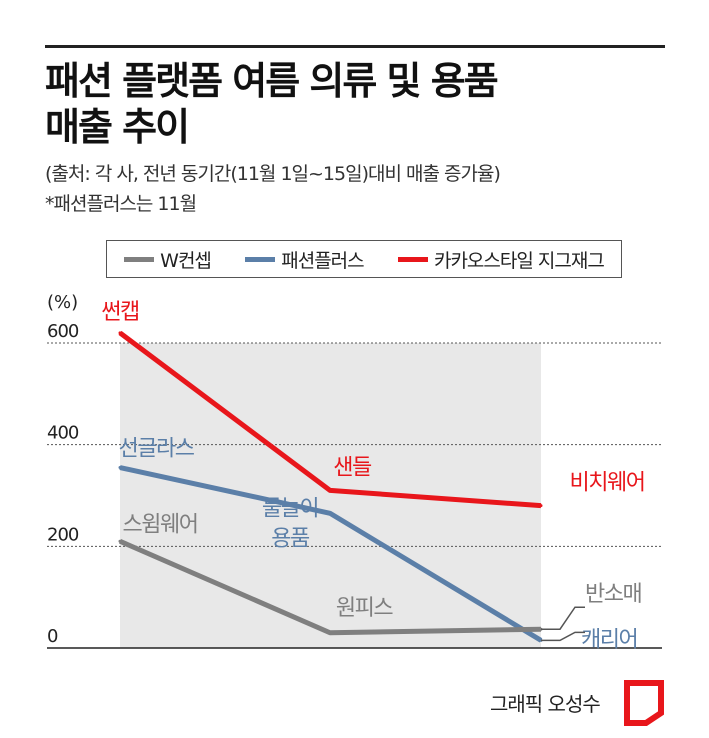 The width and height of the screenshot is (709, 738). What do you see at coordinates (186, 260) in the screenshot?
I see `legend-label: W컨셉` at bounding box center [186, 260].